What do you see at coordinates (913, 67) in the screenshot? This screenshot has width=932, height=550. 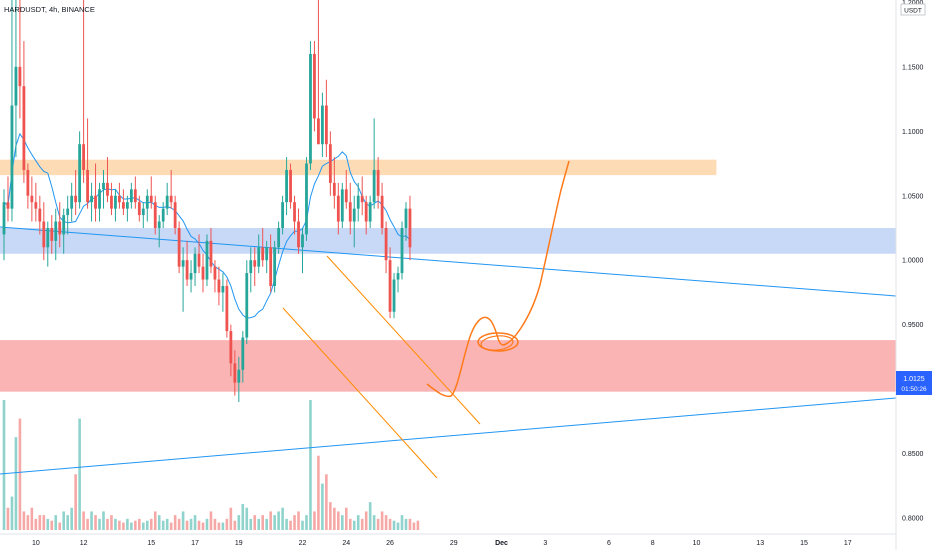 I see `price-tick-label: 1.1500` at bounding box center [913, 67].